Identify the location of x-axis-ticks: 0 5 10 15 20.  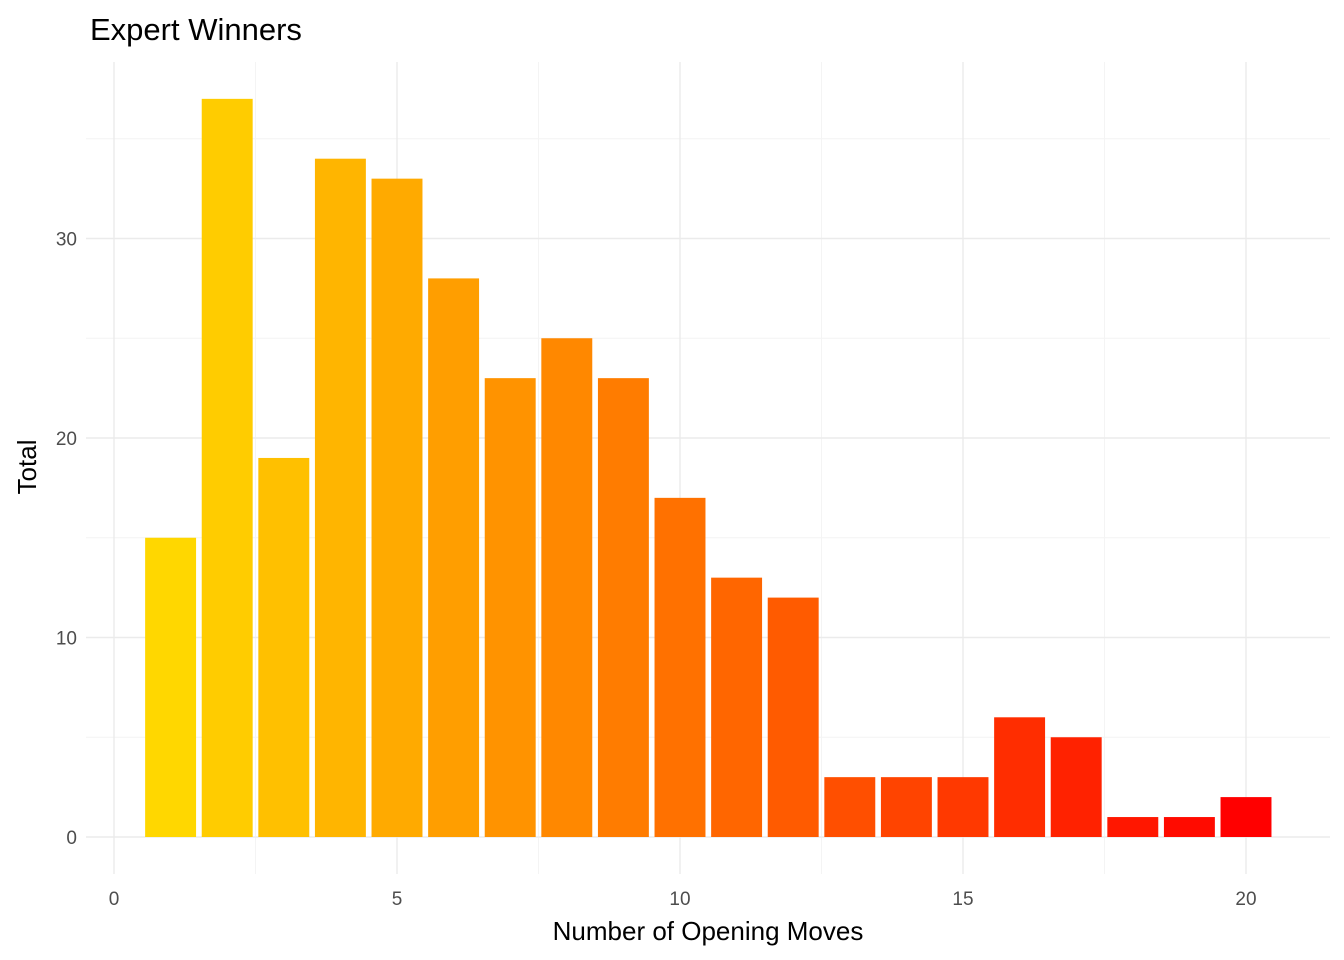
(683, 899).